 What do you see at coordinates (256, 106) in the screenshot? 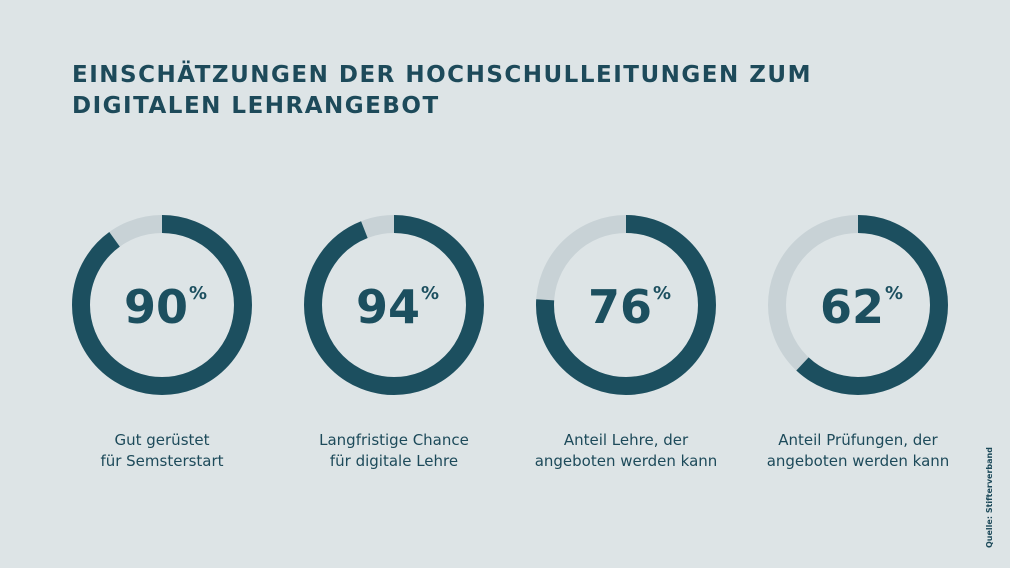
I see `title-line-2: DIGITALEN LEHRANGEBOT` at bounding box center [256, 106].